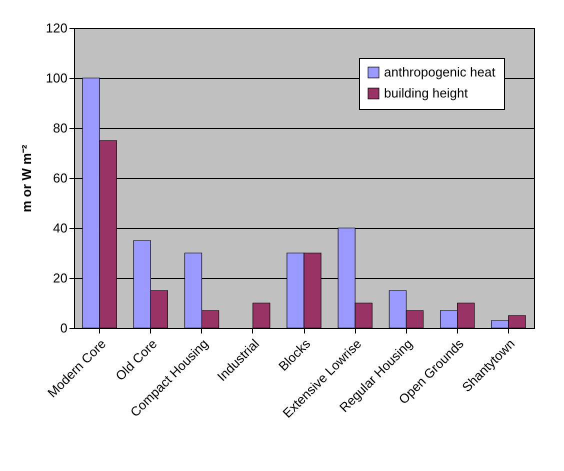 The width and height of the screenshot is (564, 471). I want to click on y-tick-label: 0, so click(64, 328).